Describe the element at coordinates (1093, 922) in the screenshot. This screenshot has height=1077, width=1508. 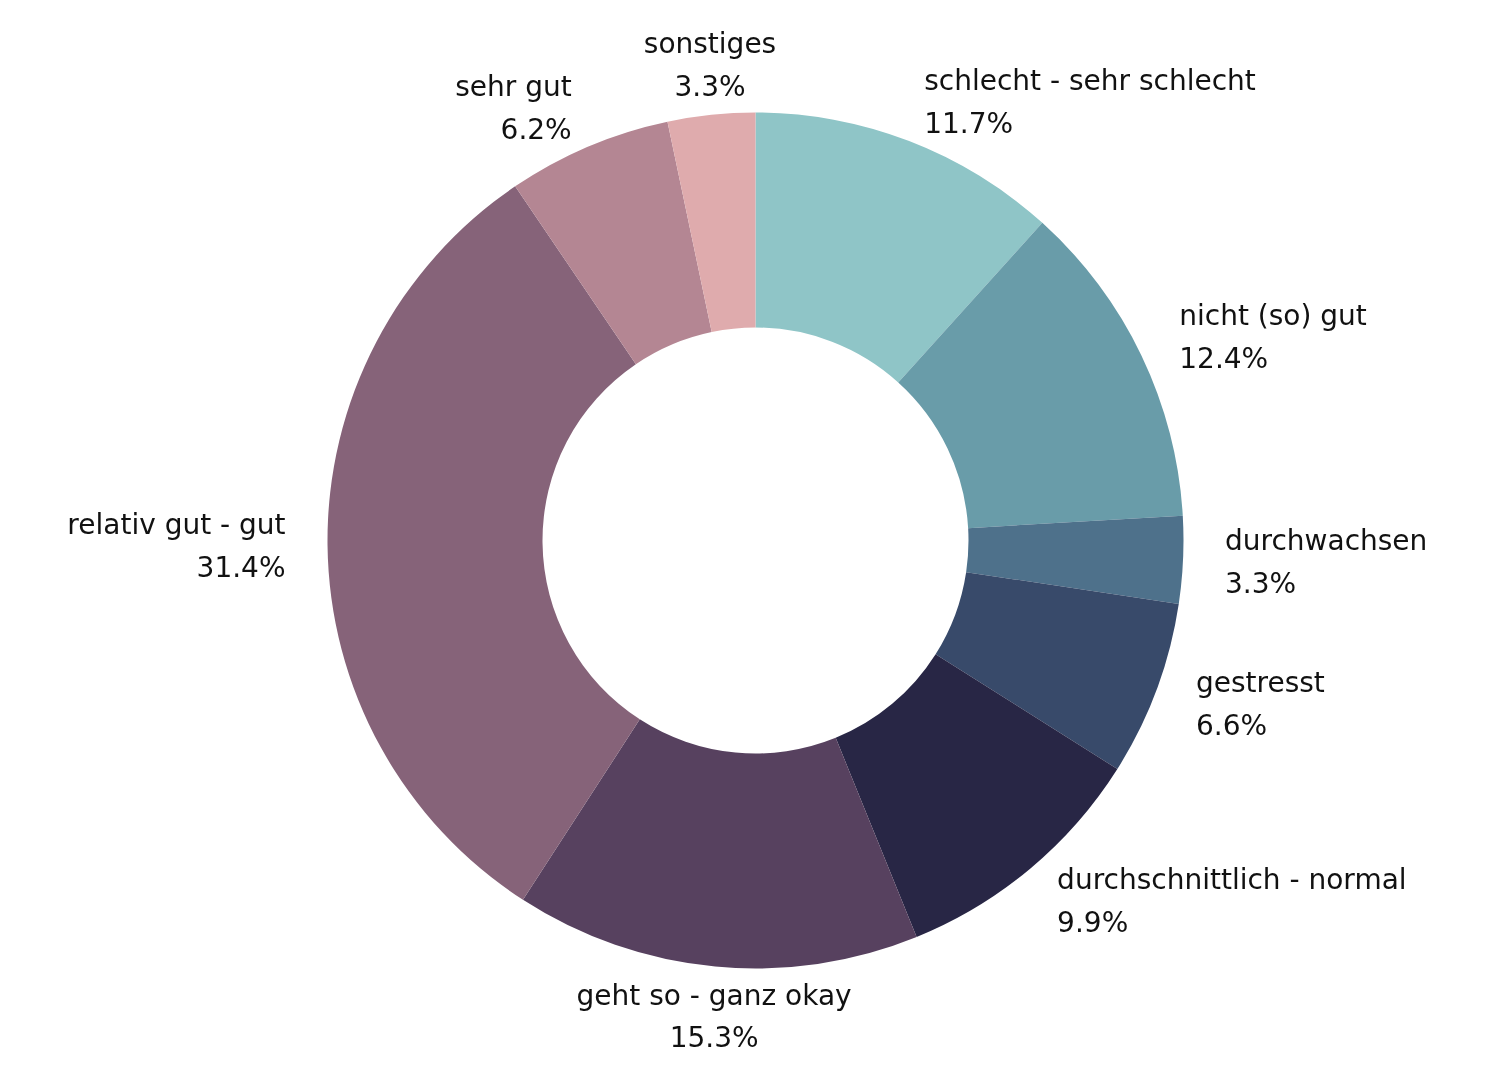
I see `data-label: 9.9%` at that location.